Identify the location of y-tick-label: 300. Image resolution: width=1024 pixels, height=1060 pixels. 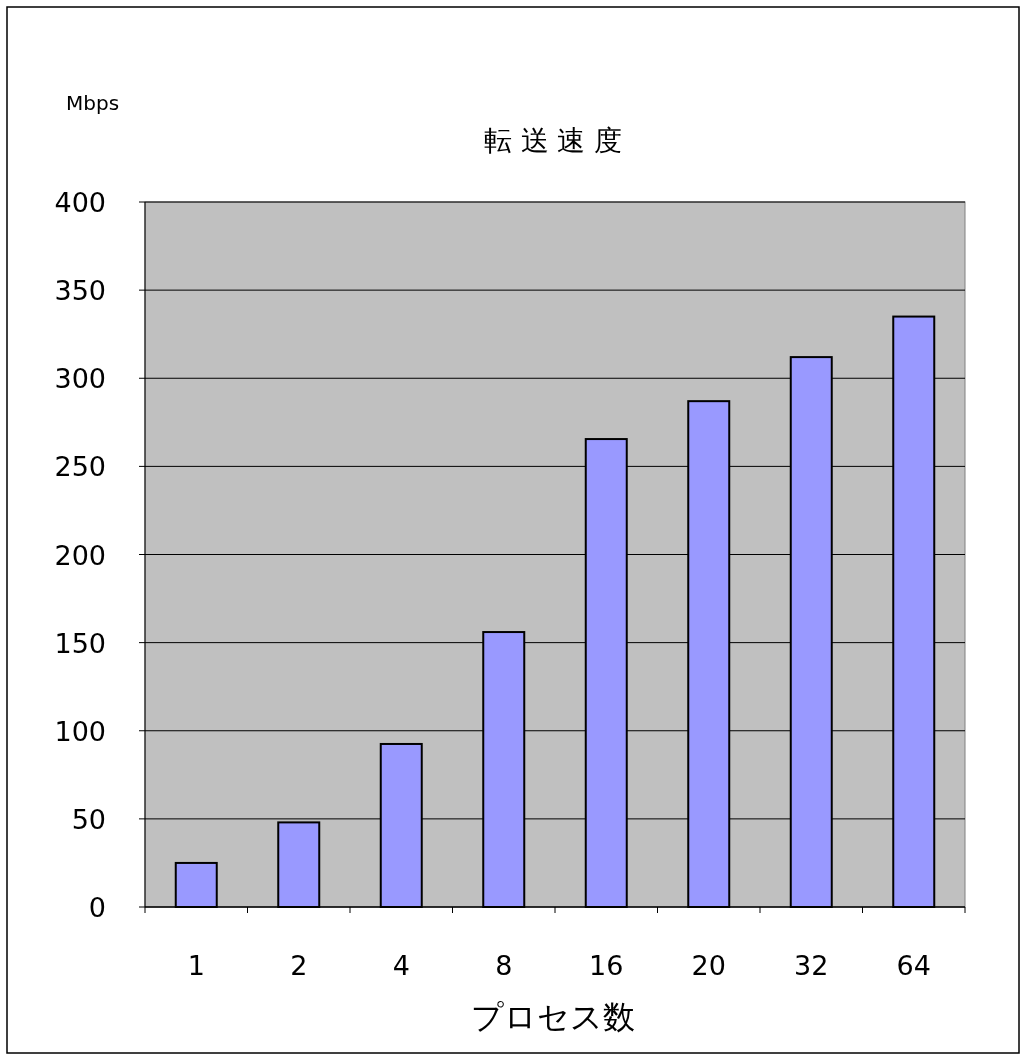
(80, 379).